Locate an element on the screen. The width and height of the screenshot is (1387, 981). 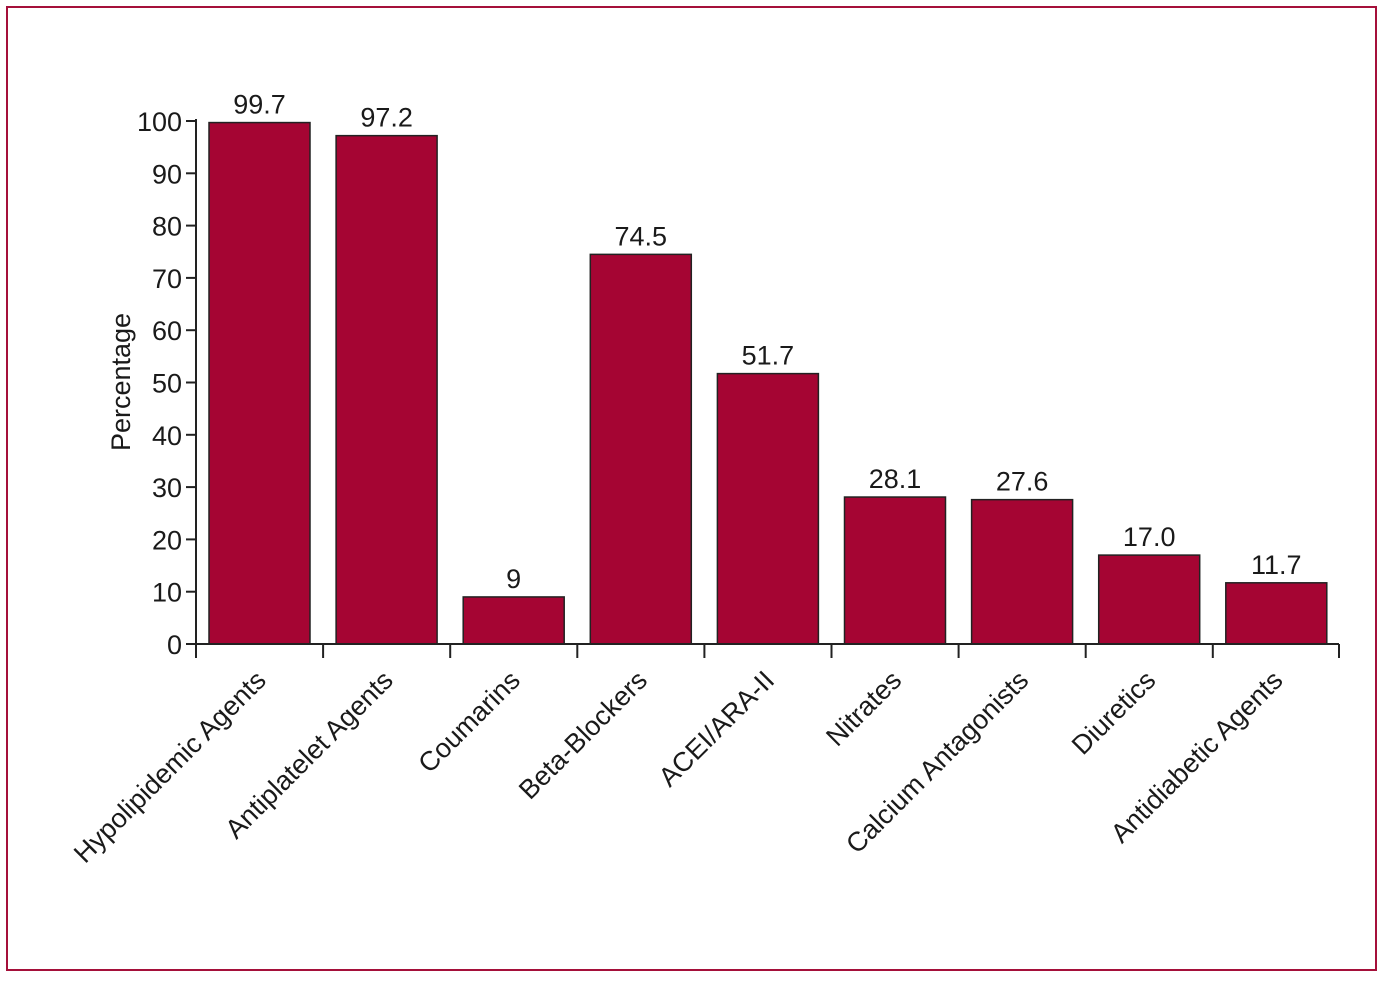
bar-value-label: 51.7 is located at coordinates (768, 356).